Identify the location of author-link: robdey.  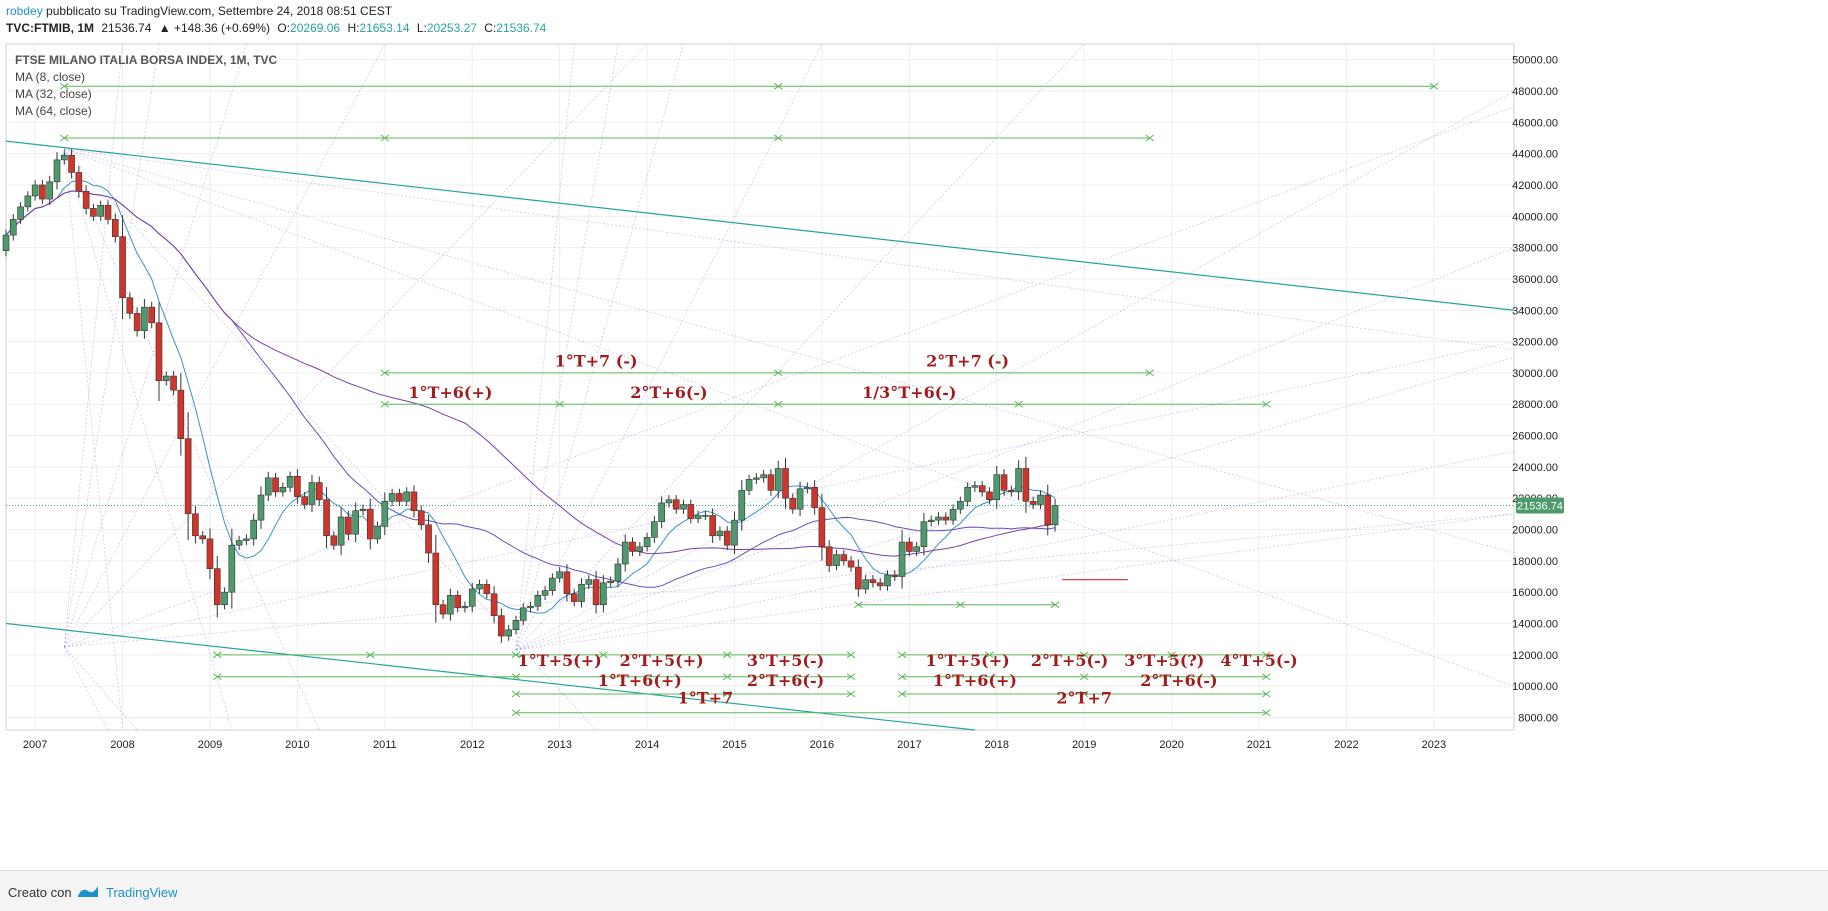
(24, 11).